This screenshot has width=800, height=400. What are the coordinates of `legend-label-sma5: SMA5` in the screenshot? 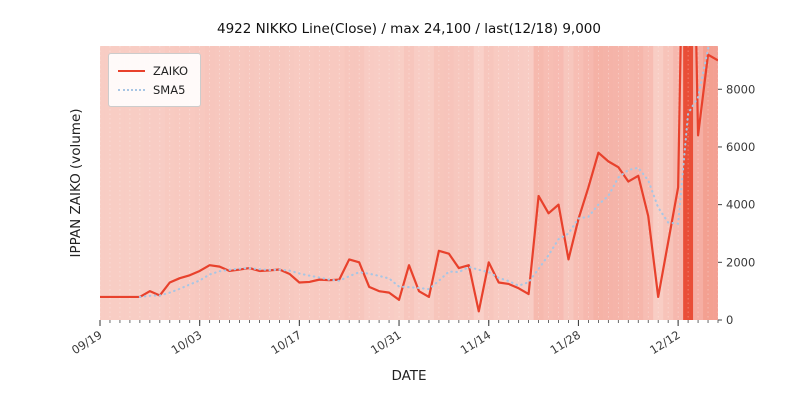 It's located at (169, 89).